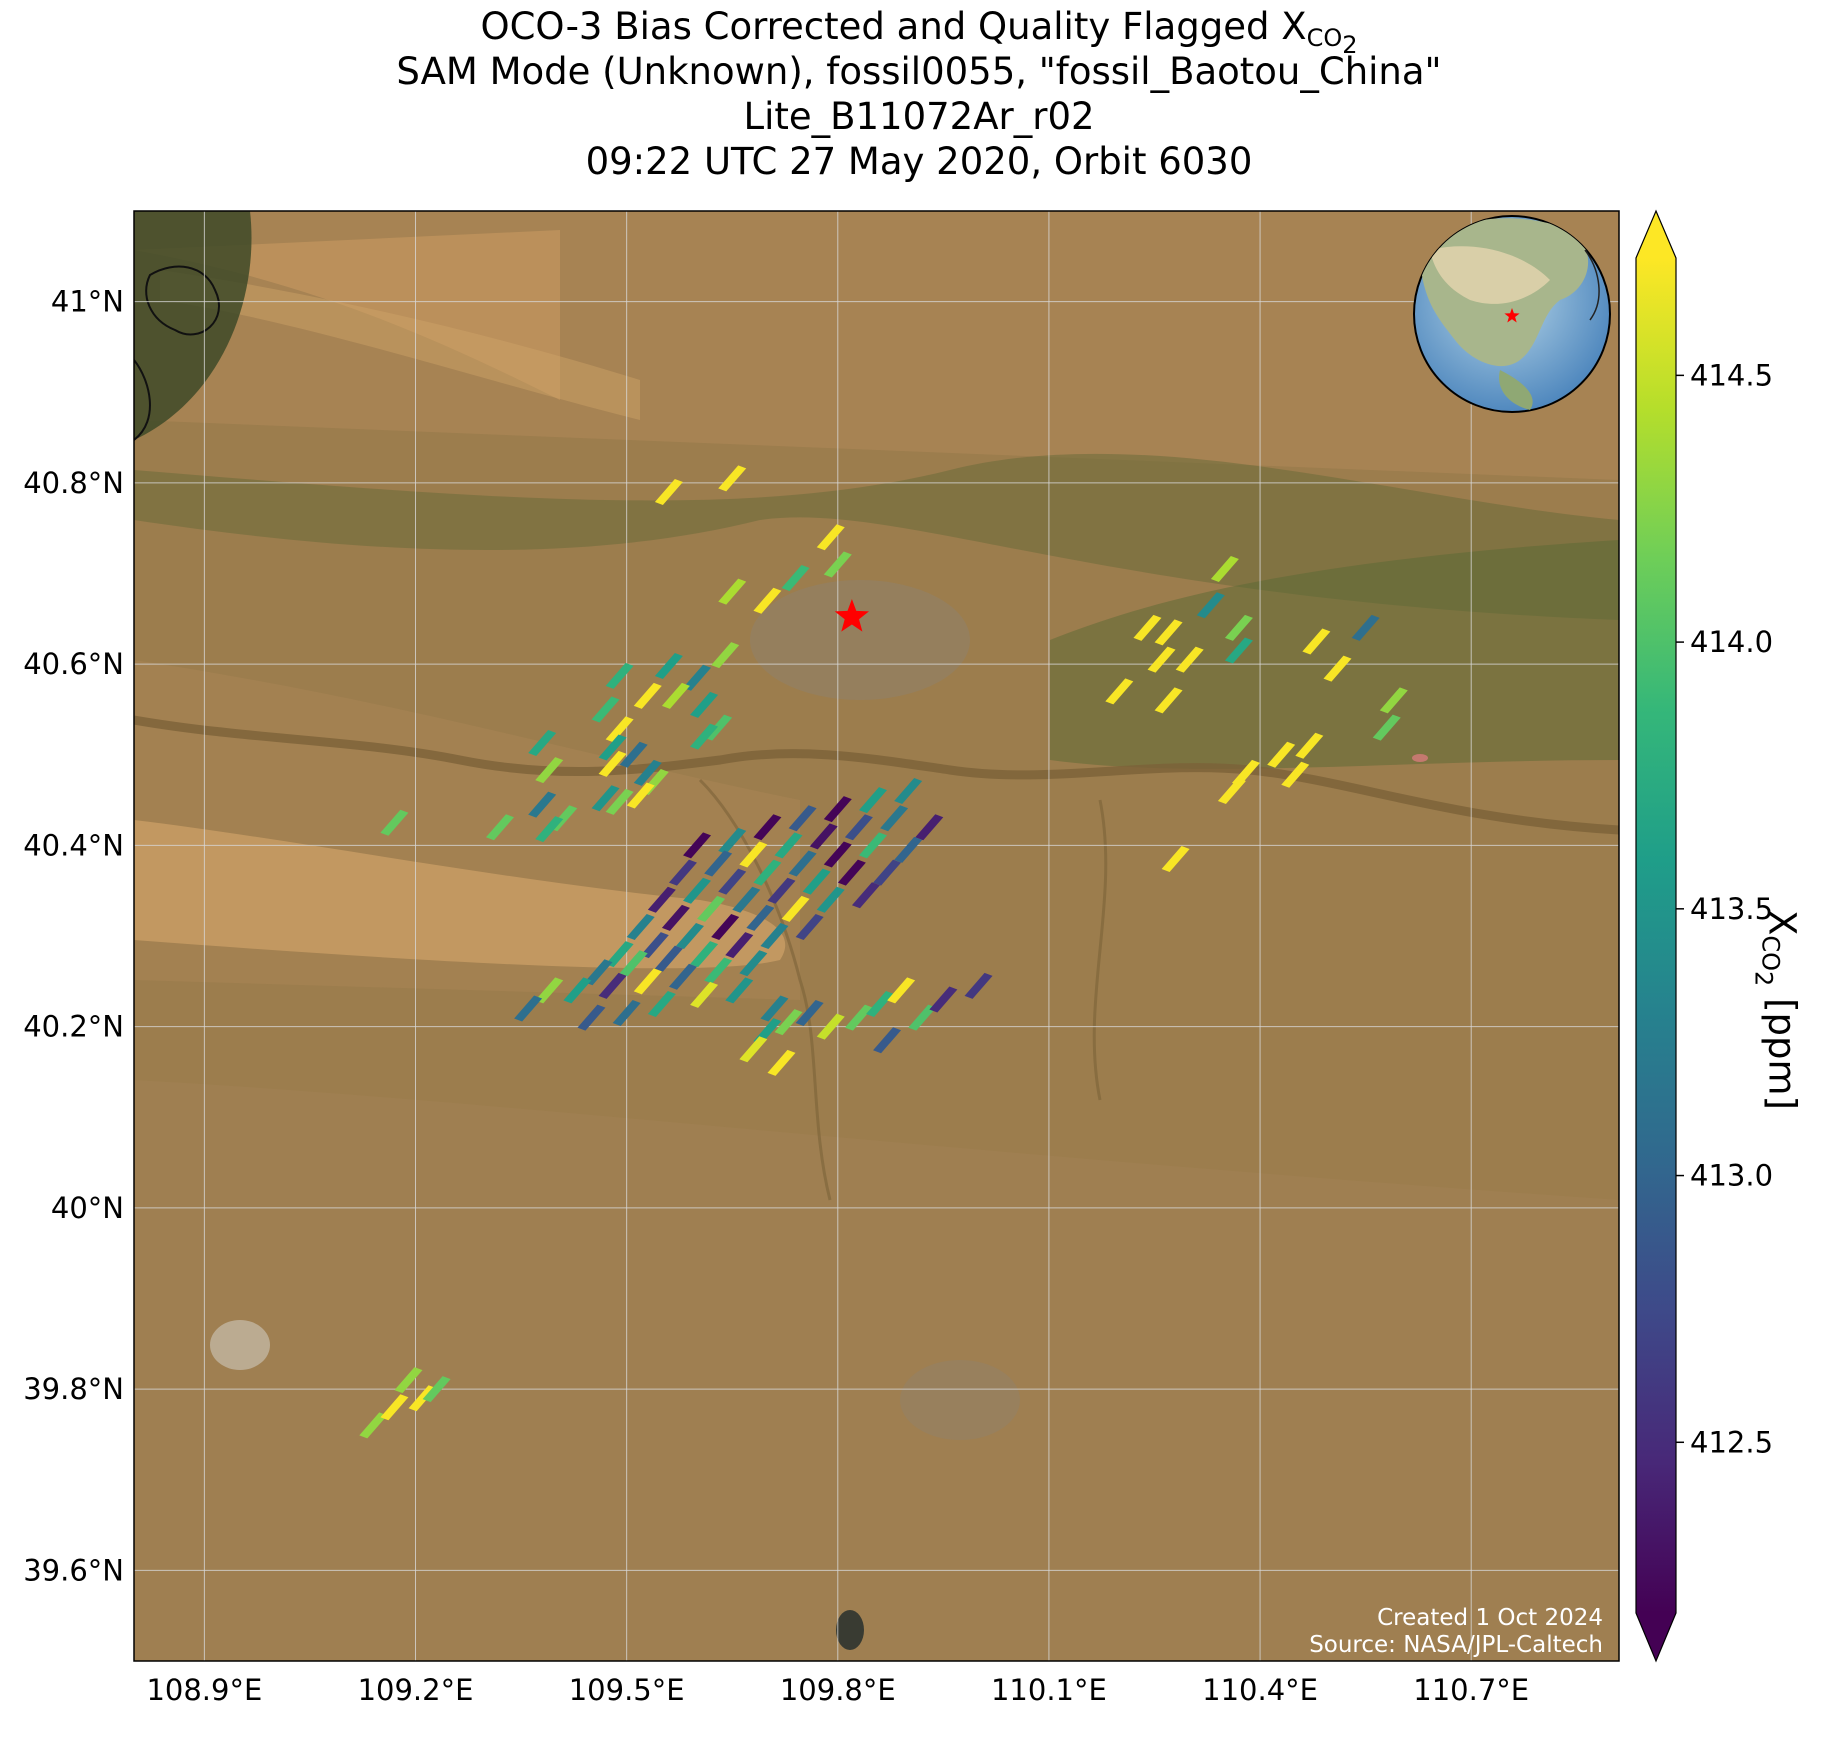  I want to click on colorbar-tick-label: 413.5, so click(1731, 909).